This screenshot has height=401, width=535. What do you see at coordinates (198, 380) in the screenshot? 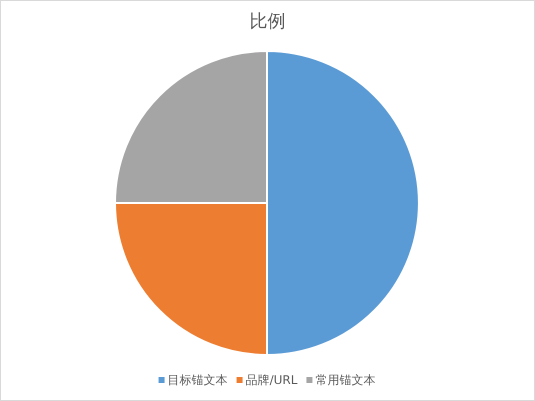
I see `legend-label: 目标锚文本` at bounding box center [198, 380].